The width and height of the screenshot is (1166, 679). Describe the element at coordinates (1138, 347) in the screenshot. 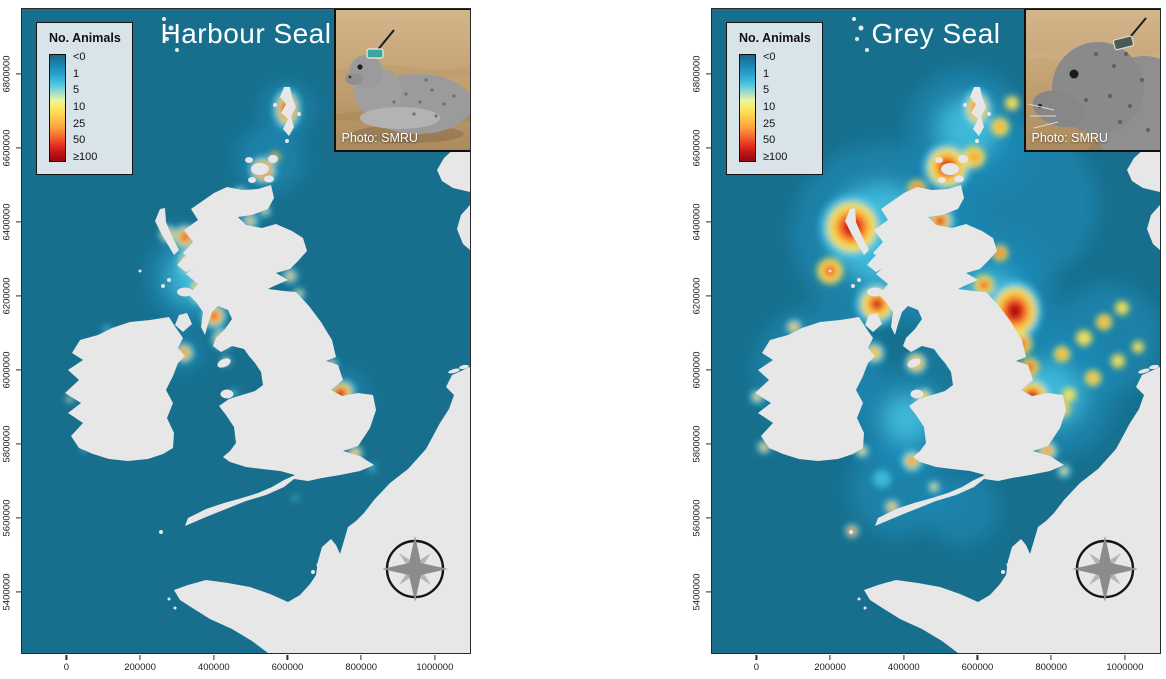

I see `density-blob-dogger-b4` at that location.